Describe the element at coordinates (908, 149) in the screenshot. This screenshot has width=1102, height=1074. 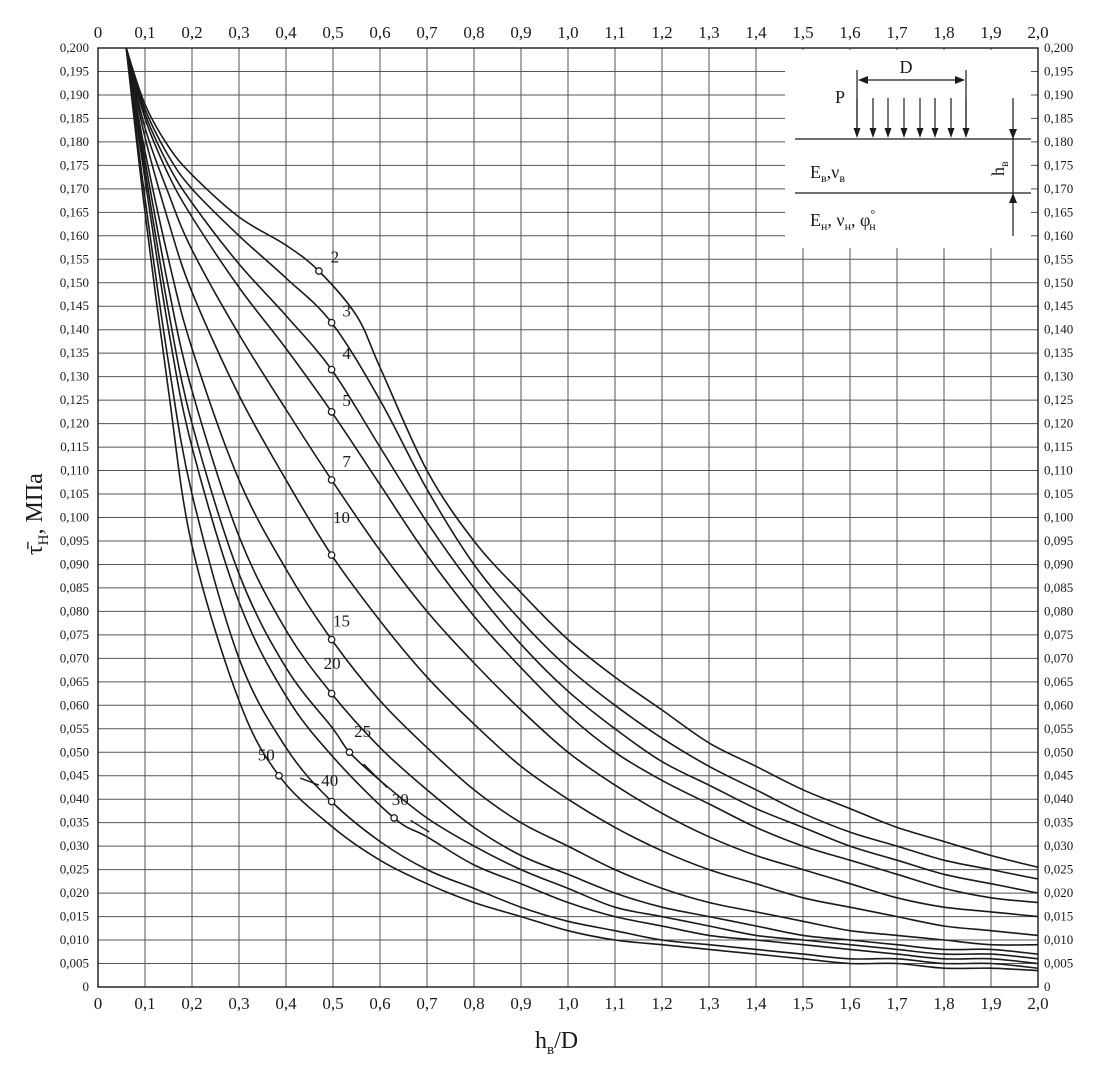
I see `inset-diagram: D P hв Eв,νв Eн, νн, φ° н` at that location.